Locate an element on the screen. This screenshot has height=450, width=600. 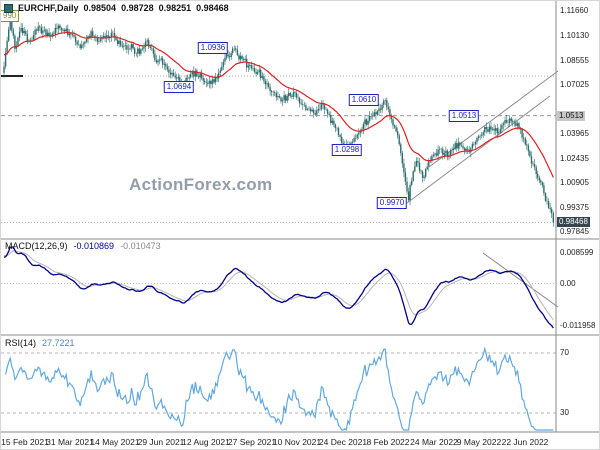
macd-axis-label: -0.011958 is located at coordinates (578, 325).